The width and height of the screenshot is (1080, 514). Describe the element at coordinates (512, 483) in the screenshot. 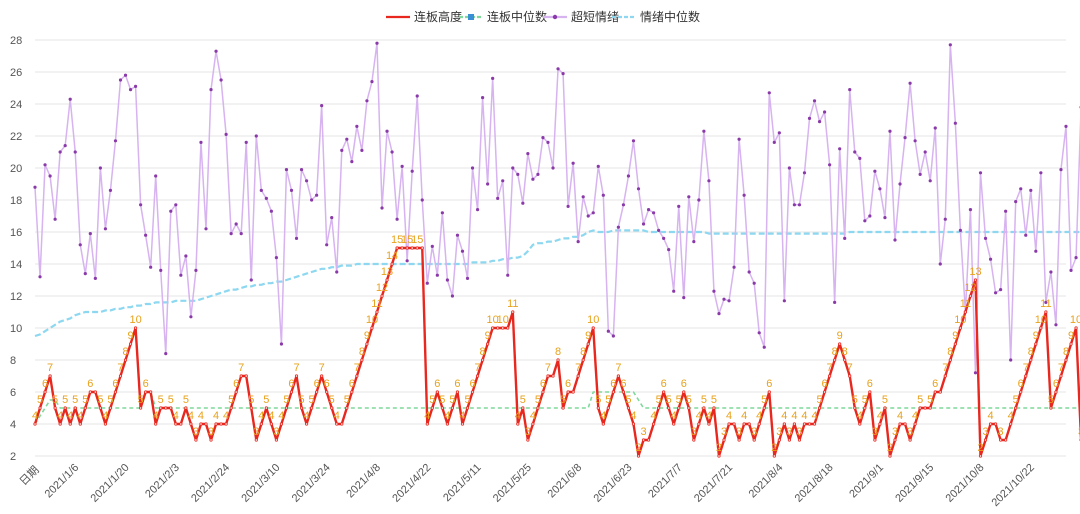

I see `x-tick-label: 2021/5/25` at that location.